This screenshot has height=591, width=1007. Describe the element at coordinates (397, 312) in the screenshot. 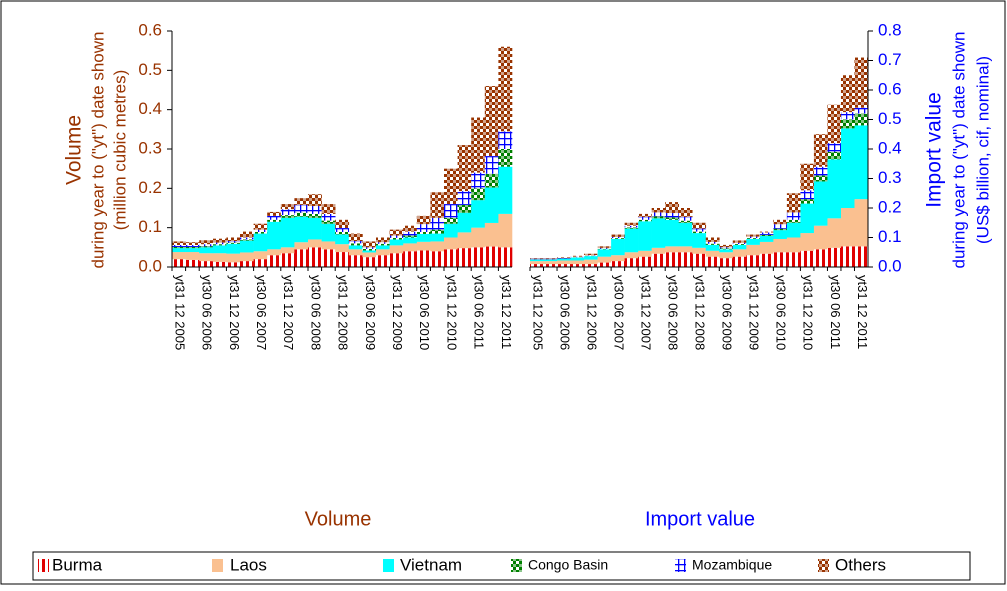

I see `x-tick-label: yt31 12 2009` at that location.